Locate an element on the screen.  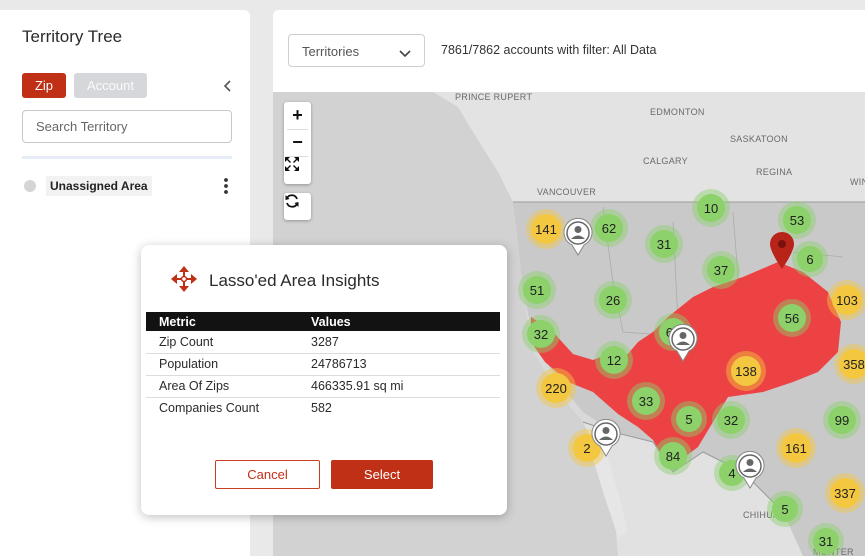
fullscreen-button is located at coordinates (297, 169).